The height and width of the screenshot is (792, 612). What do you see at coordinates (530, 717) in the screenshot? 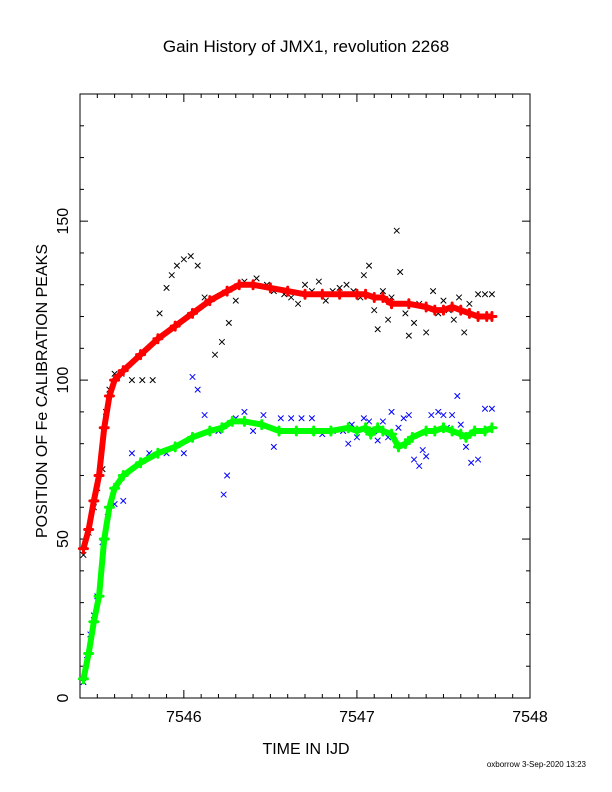
I see `x-tick-label: 7548` at bounding box center [530, 717].